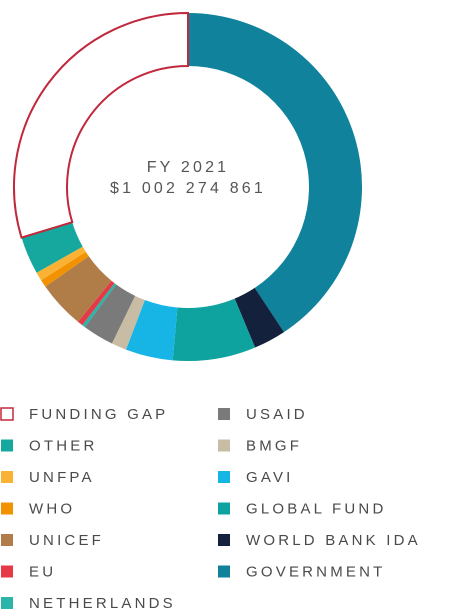  Describe the element at coordinates (316, 571) in the screenshot. I see `legend-label: GOVERNMENT` at that location.